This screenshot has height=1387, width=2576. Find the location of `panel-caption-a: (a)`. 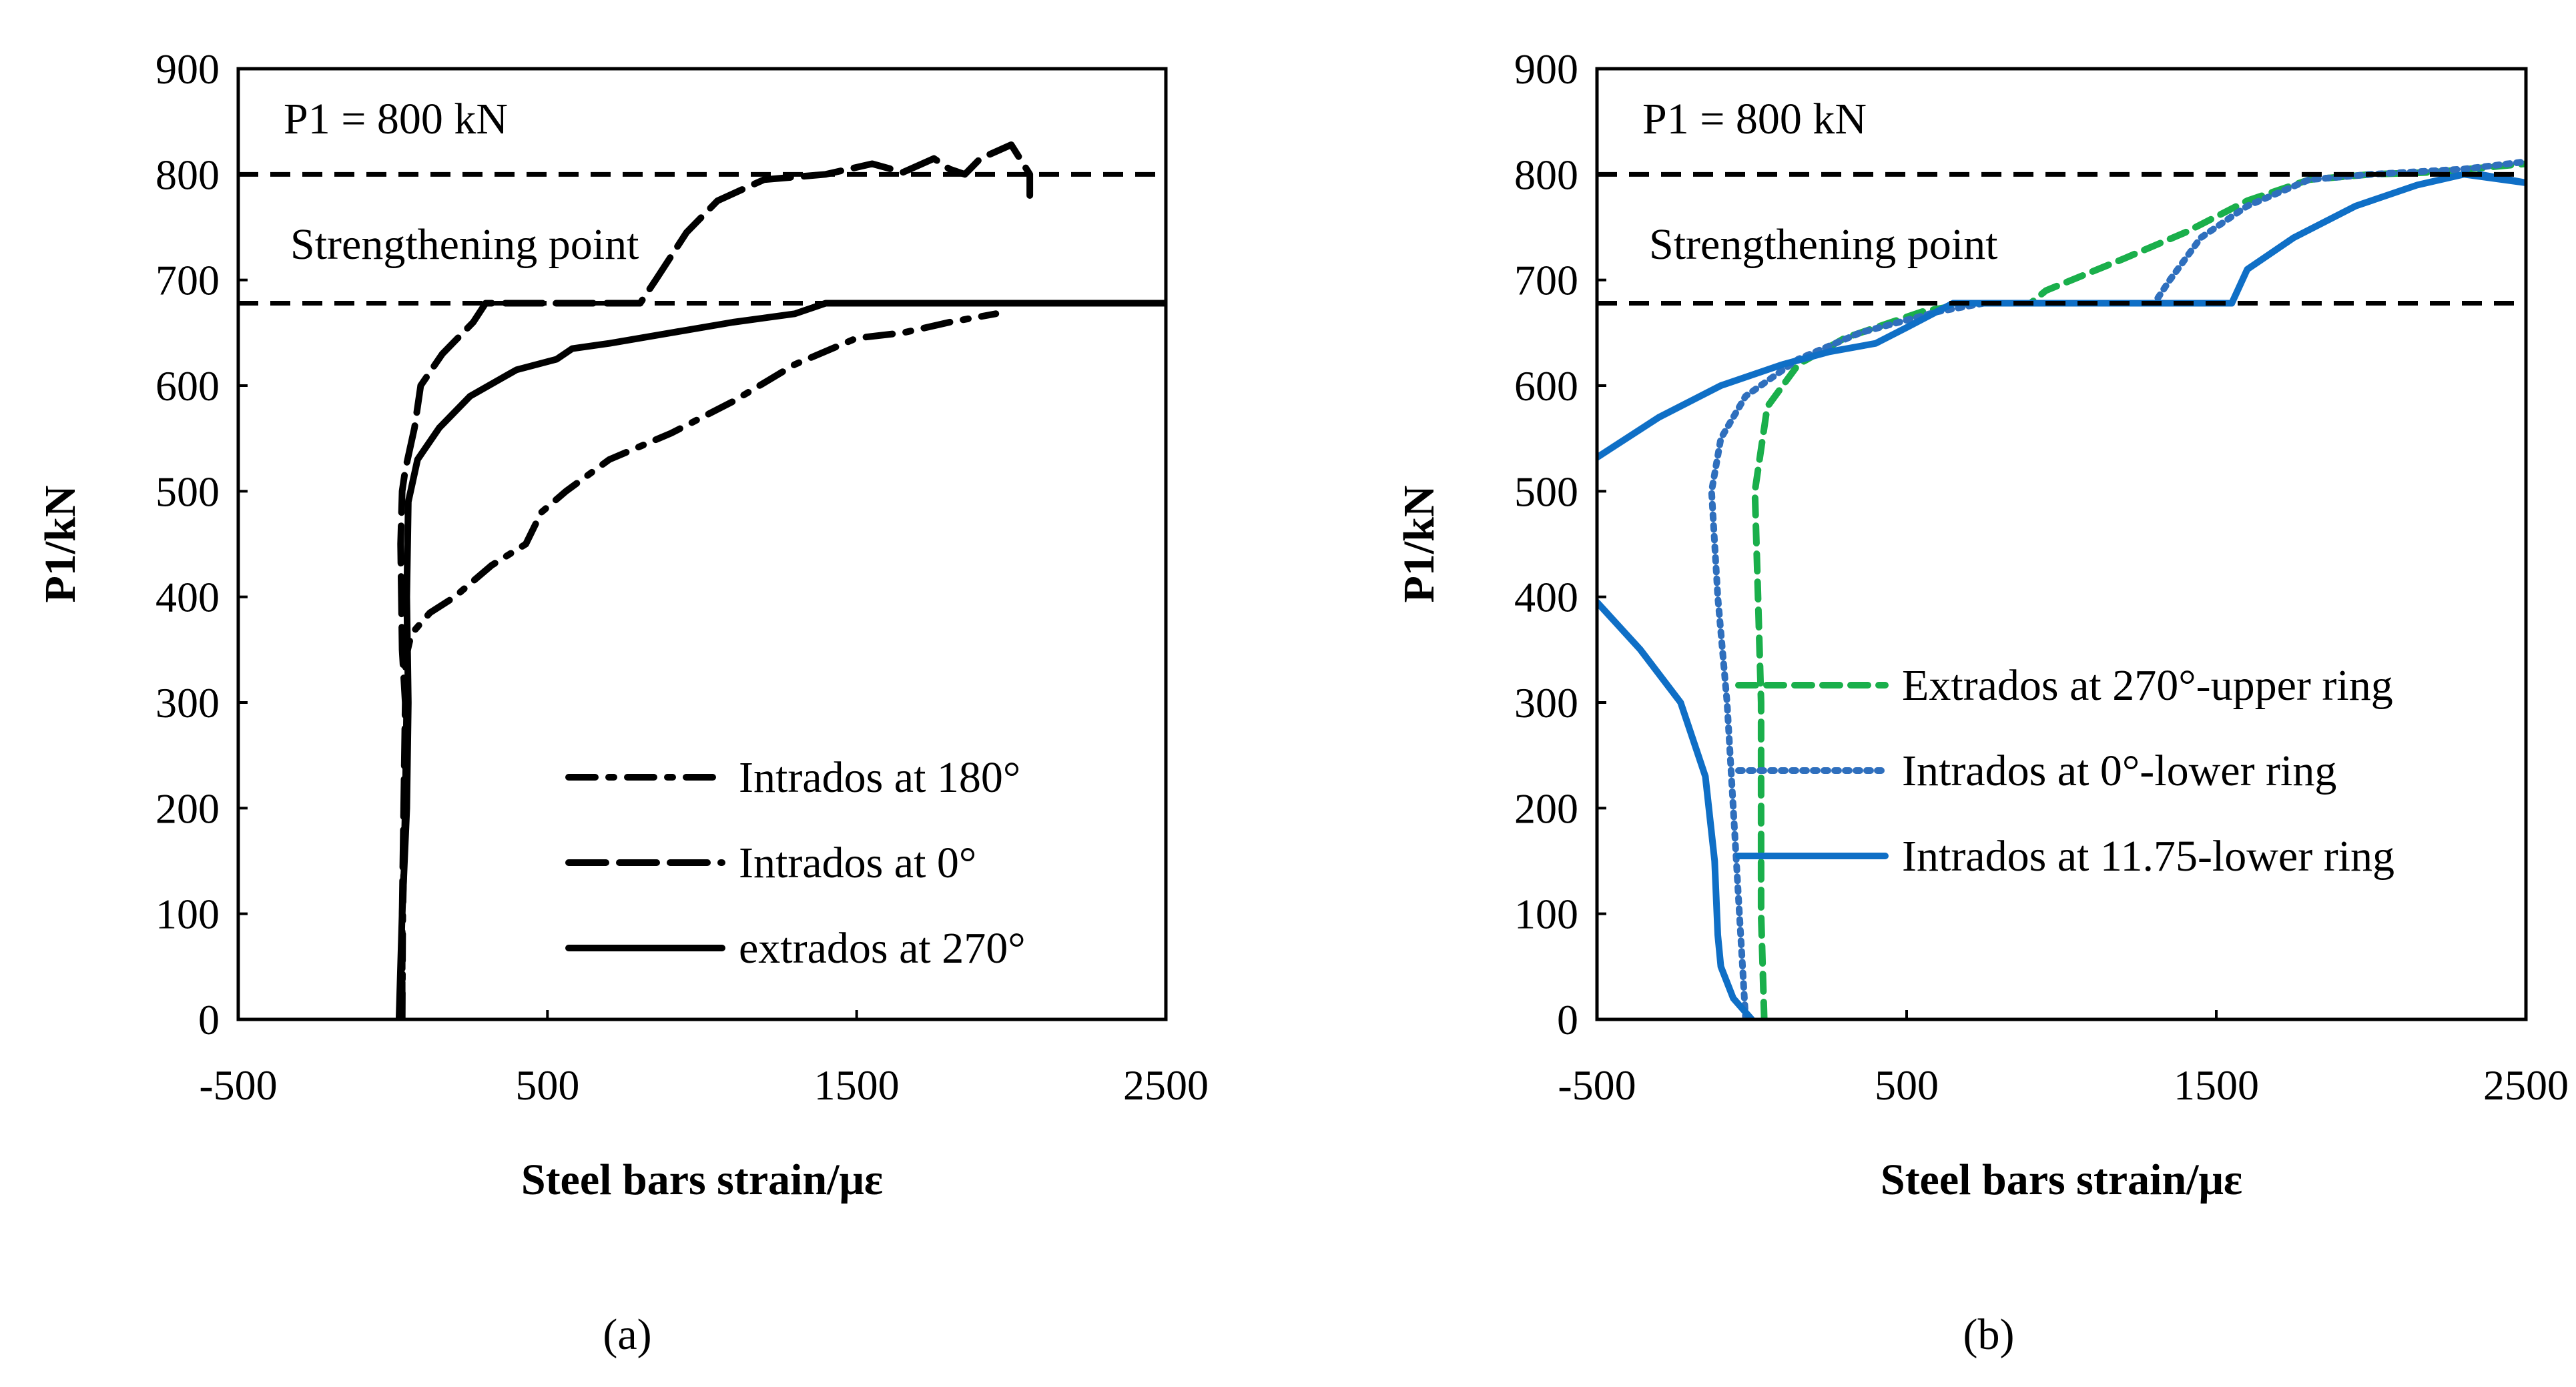

panel-caption-a: (a) is located at coordinates (627, 1334).